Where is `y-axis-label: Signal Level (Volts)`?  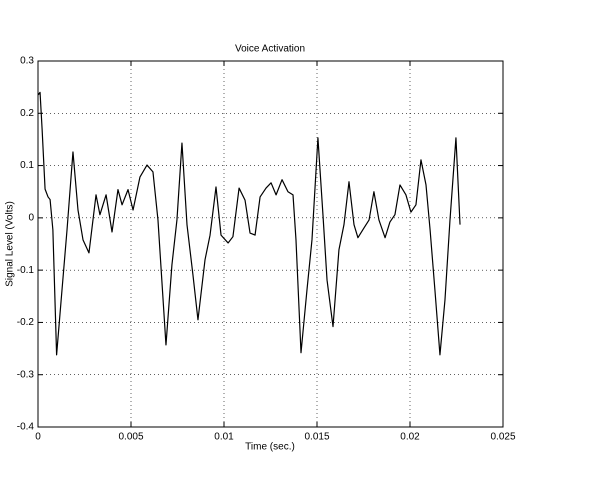 y-axis-label: Signal Level (Volts) is located at coordinates (10, 244).